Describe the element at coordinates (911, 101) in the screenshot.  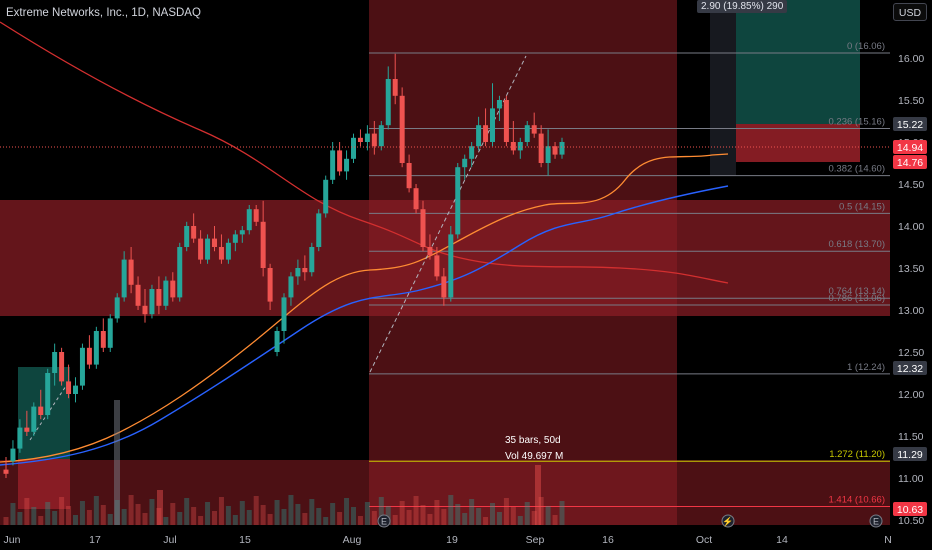
I see `price-tick: 15.50` at that location.